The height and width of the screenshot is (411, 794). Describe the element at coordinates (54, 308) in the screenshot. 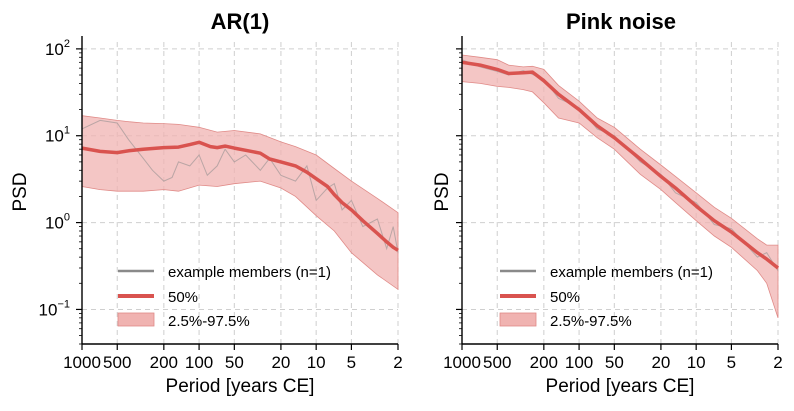

I see `y-tick-label: 10⁻¹` at that location.